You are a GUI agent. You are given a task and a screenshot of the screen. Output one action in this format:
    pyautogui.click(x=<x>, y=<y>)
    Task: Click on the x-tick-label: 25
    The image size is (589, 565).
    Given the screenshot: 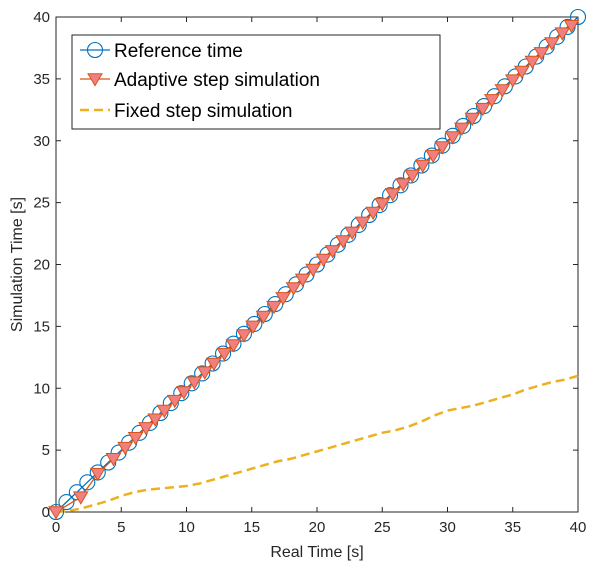 What is the action you would take?
    pyautogui.click(x=382, y=527)
    